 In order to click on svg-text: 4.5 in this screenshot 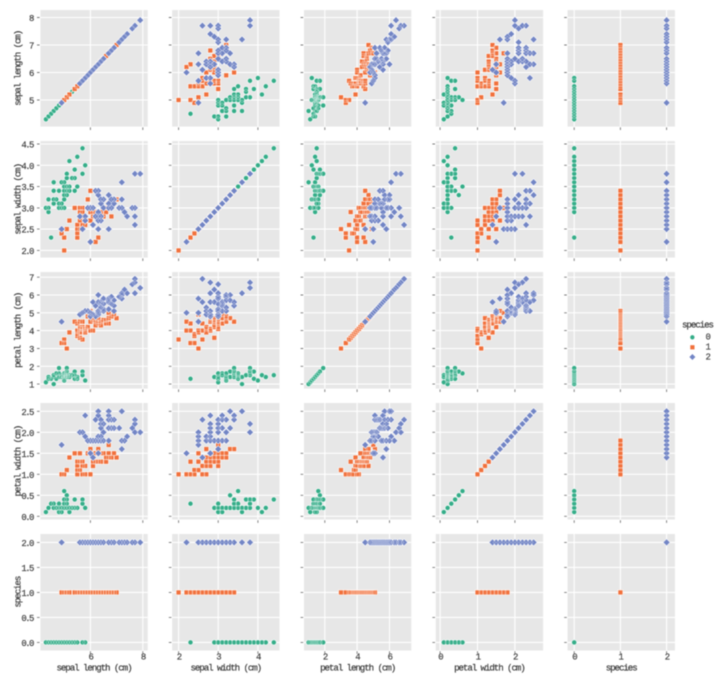, I will do `click(27, 146)`.